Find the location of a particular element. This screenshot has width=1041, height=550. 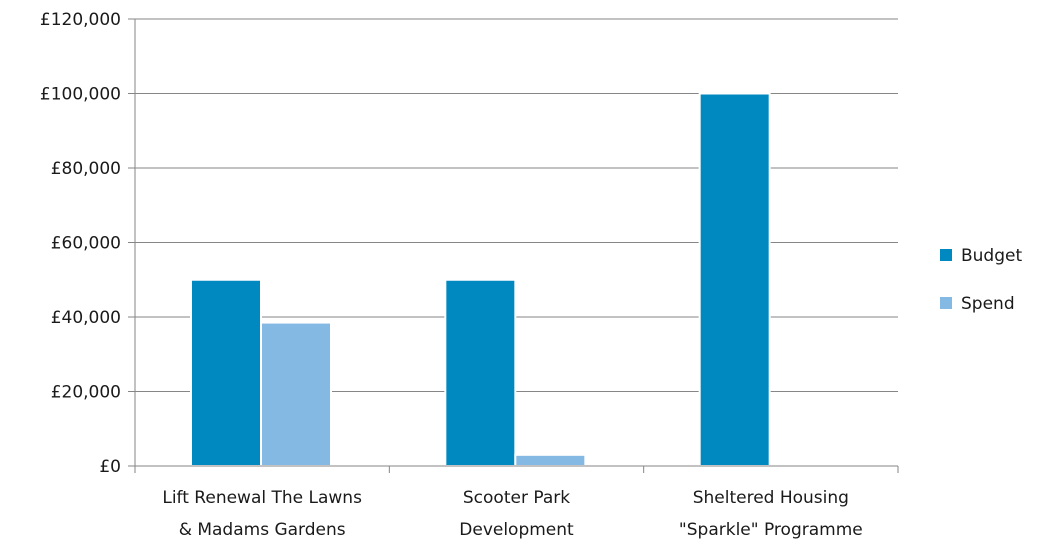

x-category-label: Development is located at coordinates (516, 530).